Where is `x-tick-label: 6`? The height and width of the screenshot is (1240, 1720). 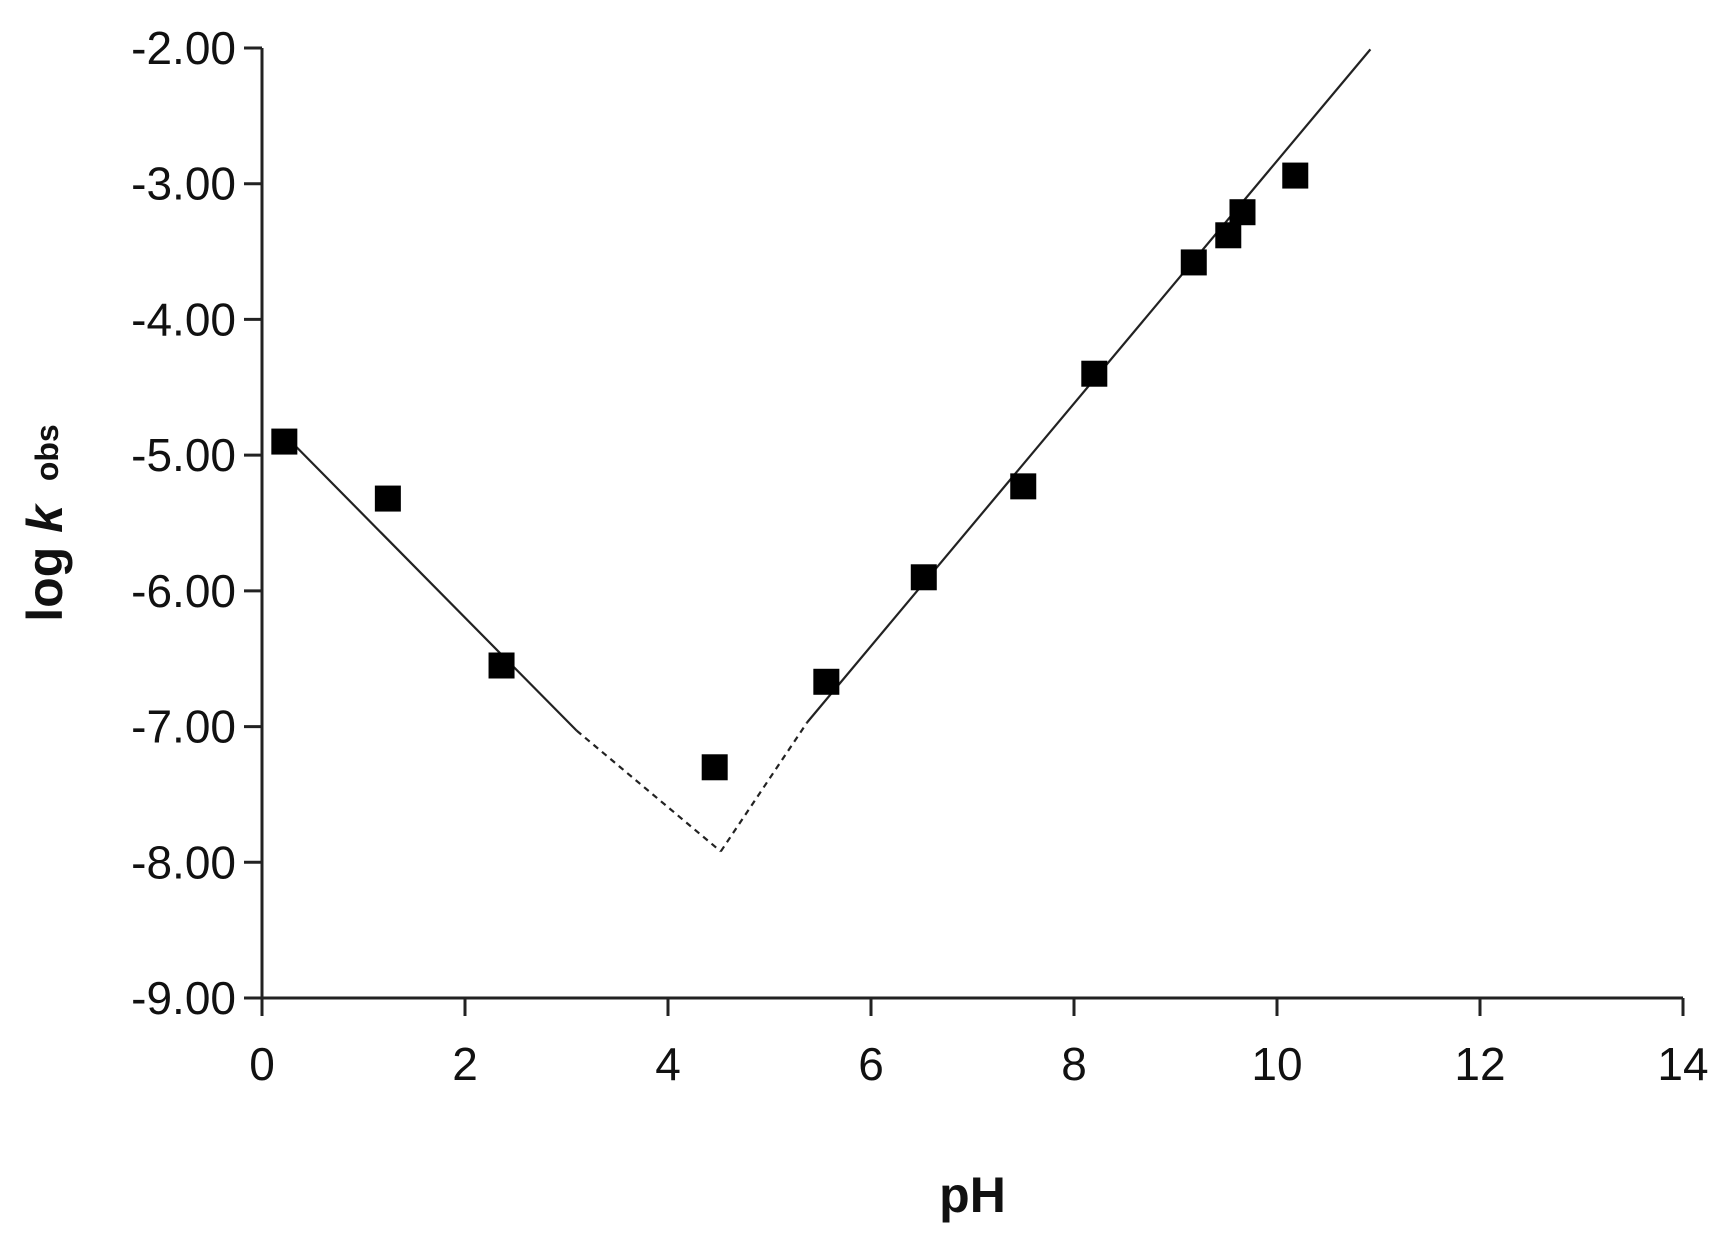 x-tick-label: 6 is located at coordinates (871, 1064).